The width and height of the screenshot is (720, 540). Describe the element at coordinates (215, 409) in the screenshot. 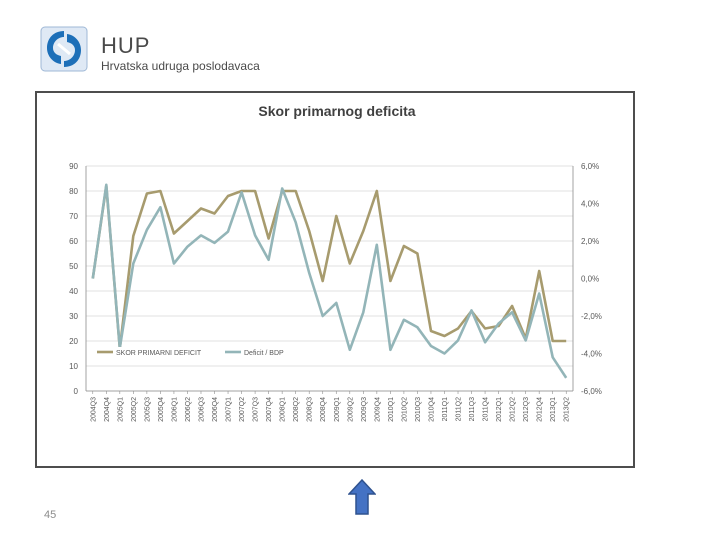

I see `x-tick-label: 2006Q4` at that location.